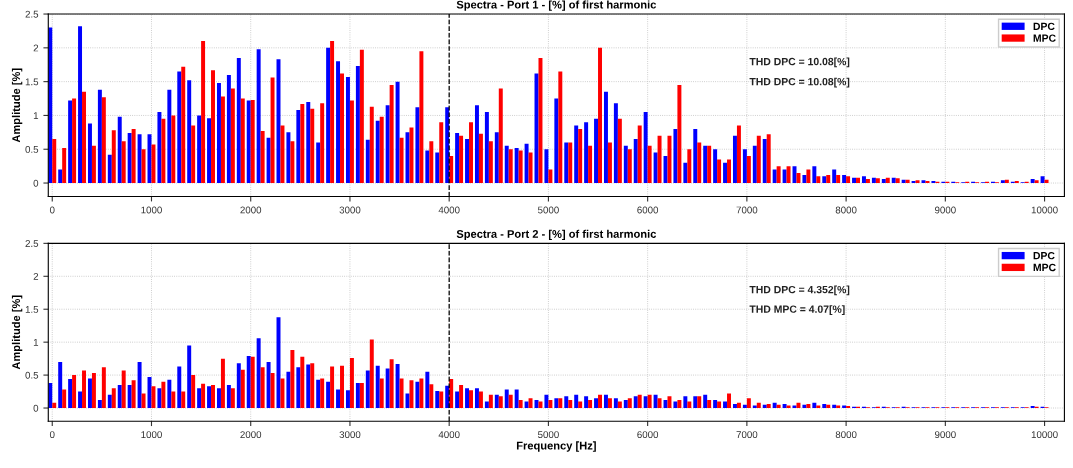  I want to click on x-tick-label: 7000, so click(747, 210).